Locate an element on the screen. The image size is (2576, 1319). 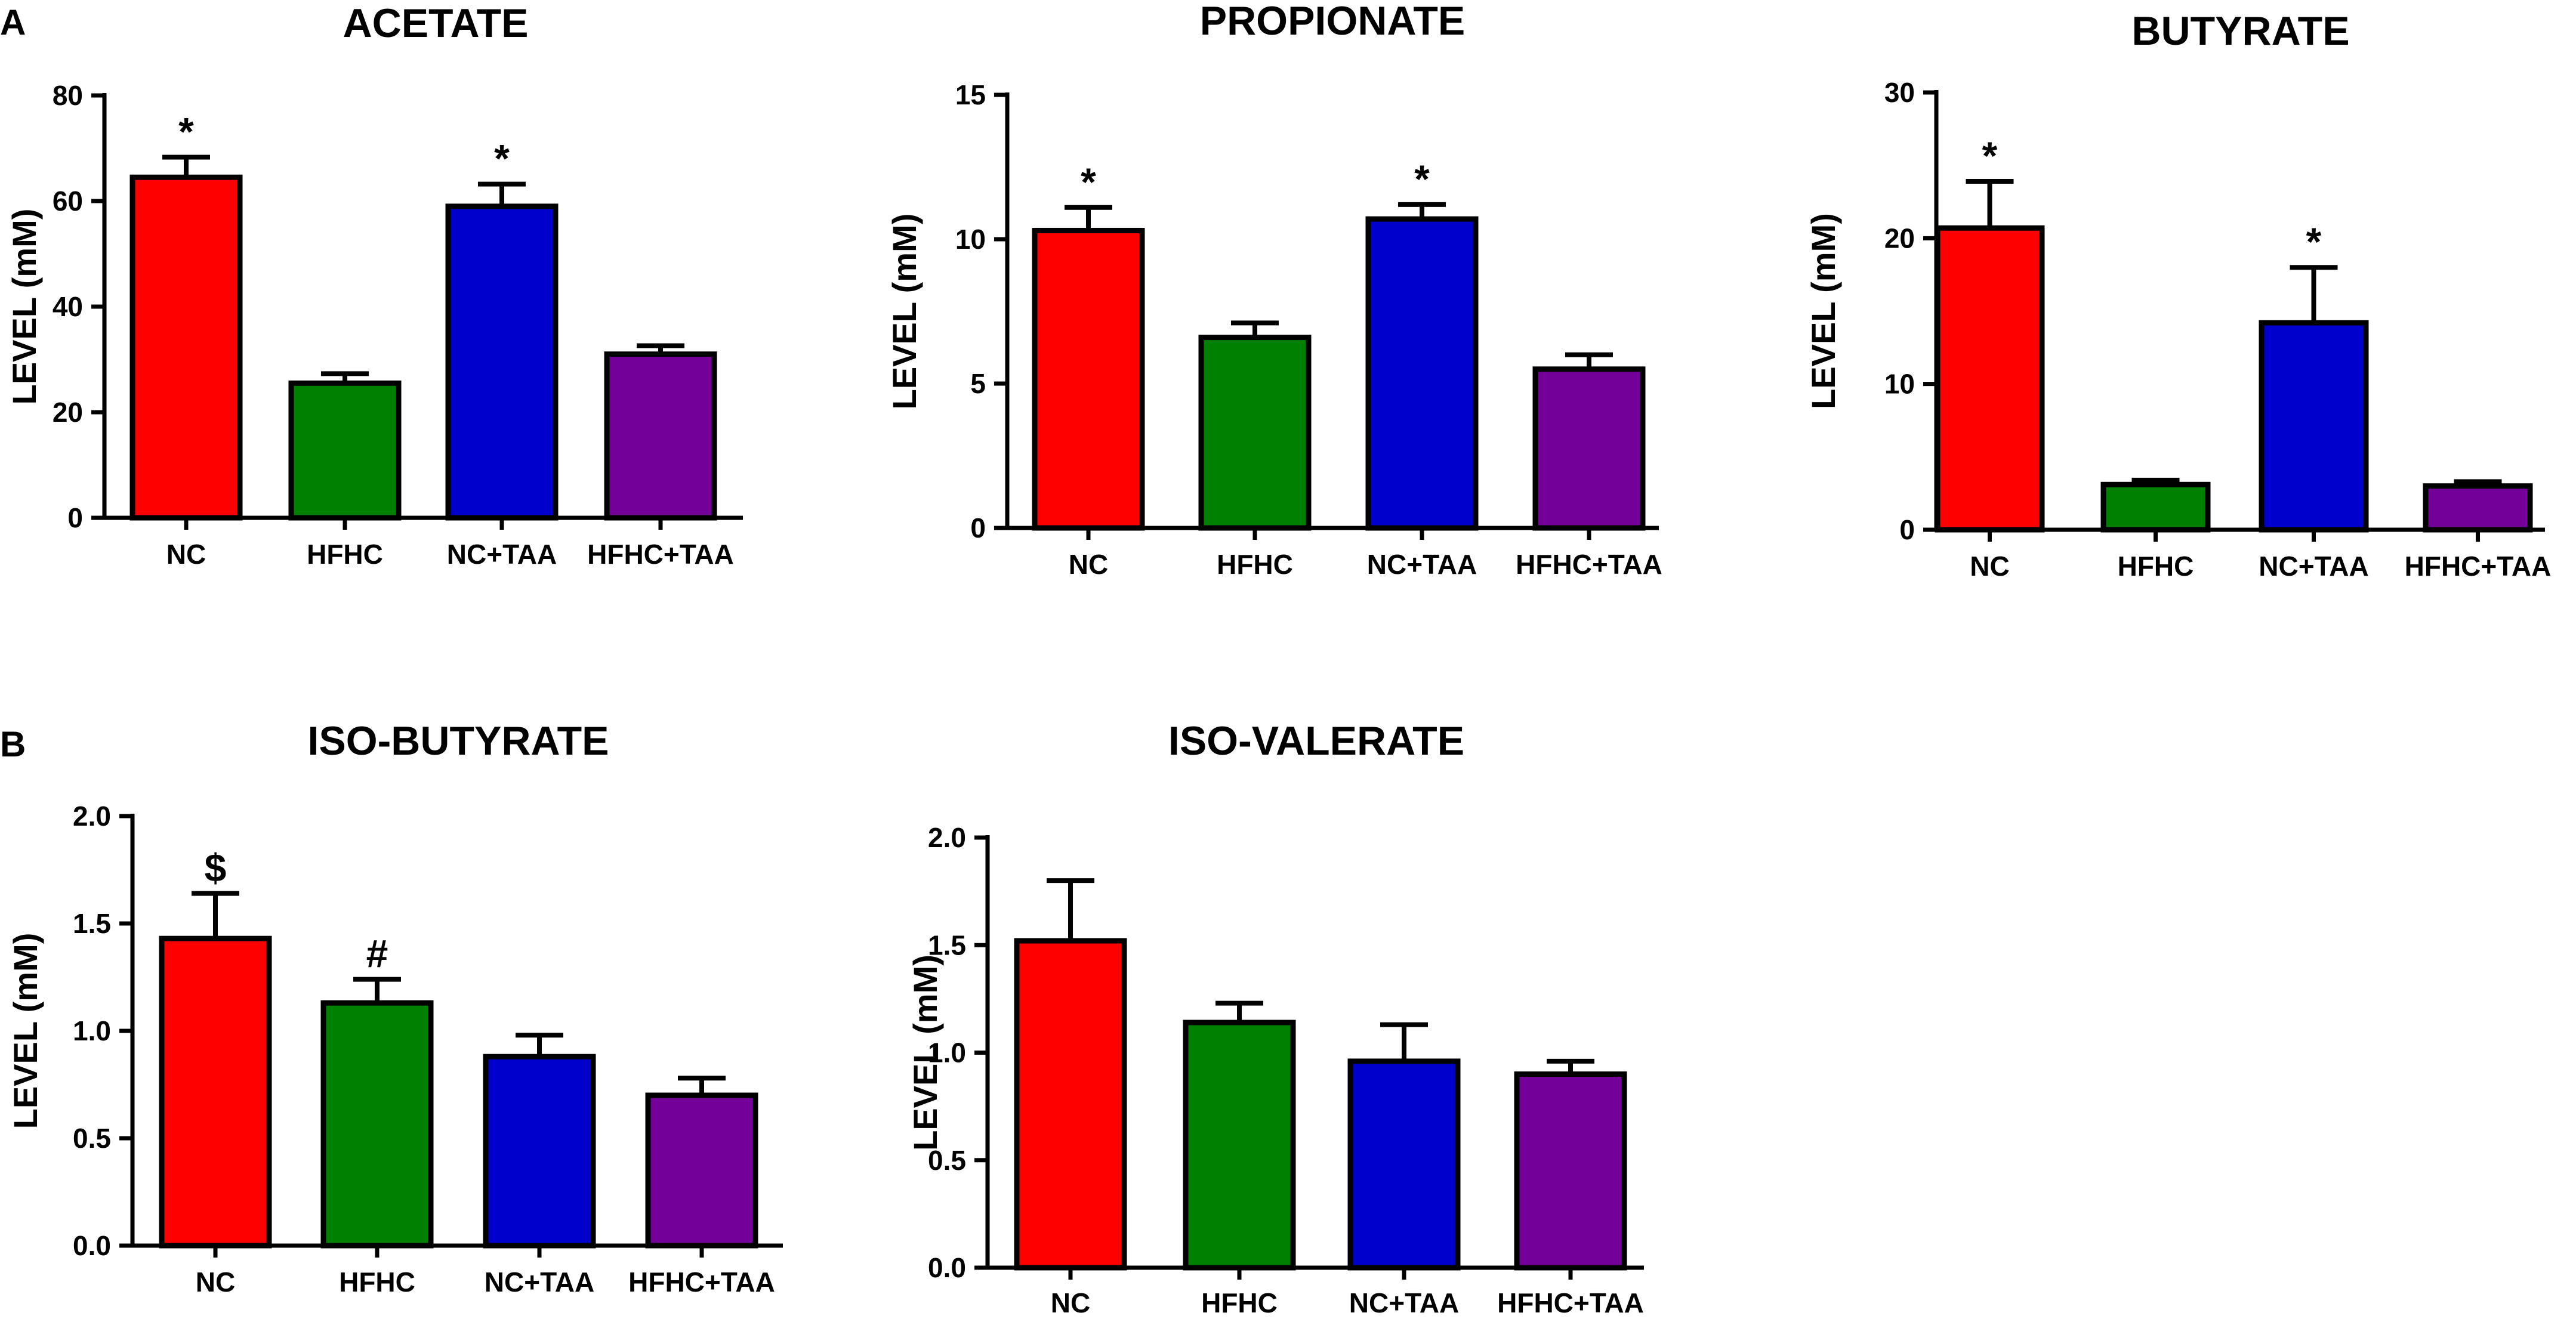
significance-mark: # is located at coordinates (377, 954).